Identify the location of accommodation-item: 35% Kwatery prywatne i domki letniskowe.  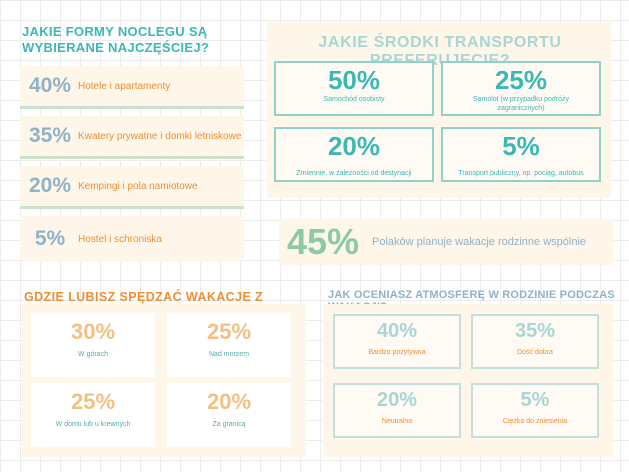
(132, 137).